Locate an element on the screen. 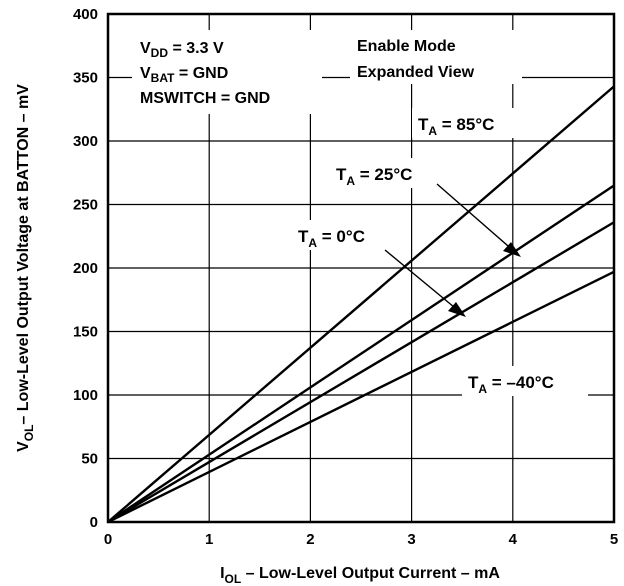 This screenshot has width=624, height=586. x-axis-label: IOL – Low-Level Output Current – mA is located at coordinates (360, 575).